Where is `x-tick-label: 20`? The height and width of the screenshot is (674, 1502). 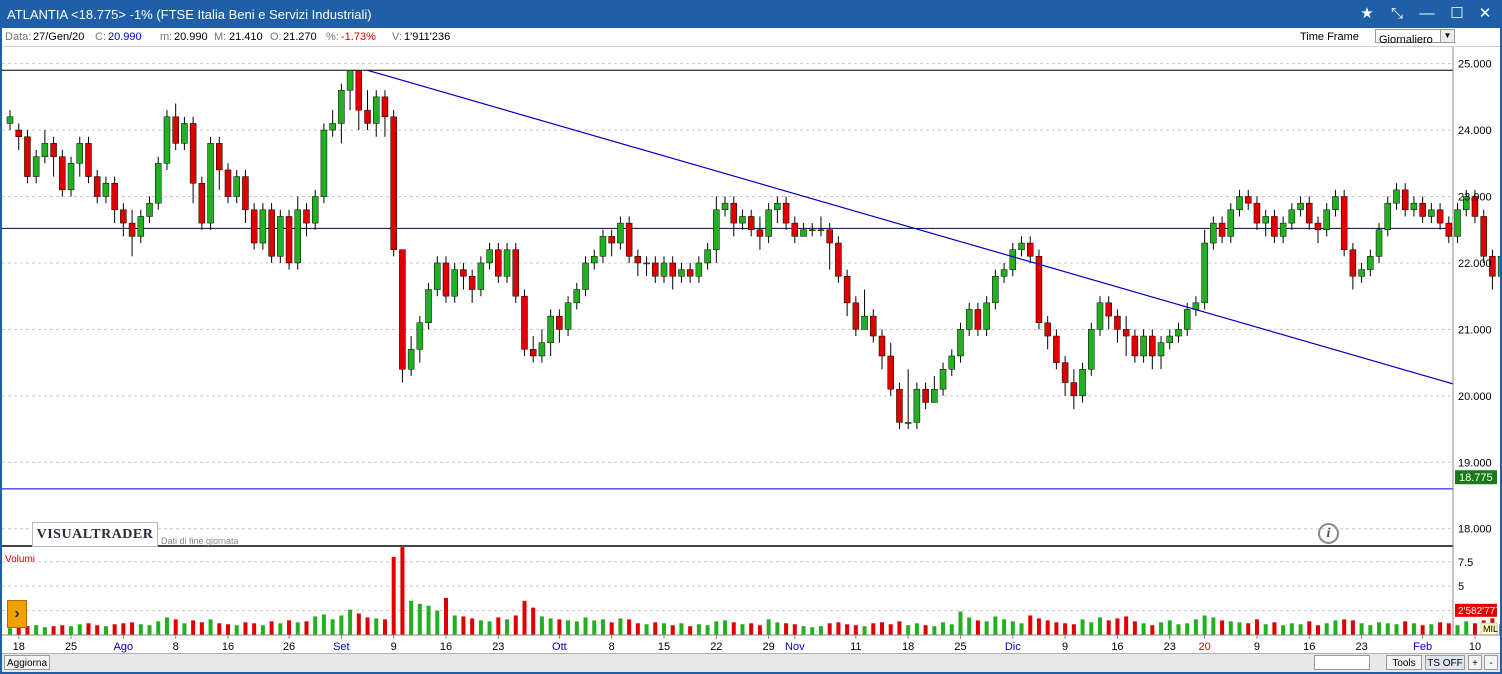
x-tick-label: 20 is located at coordinates (1205, 647).